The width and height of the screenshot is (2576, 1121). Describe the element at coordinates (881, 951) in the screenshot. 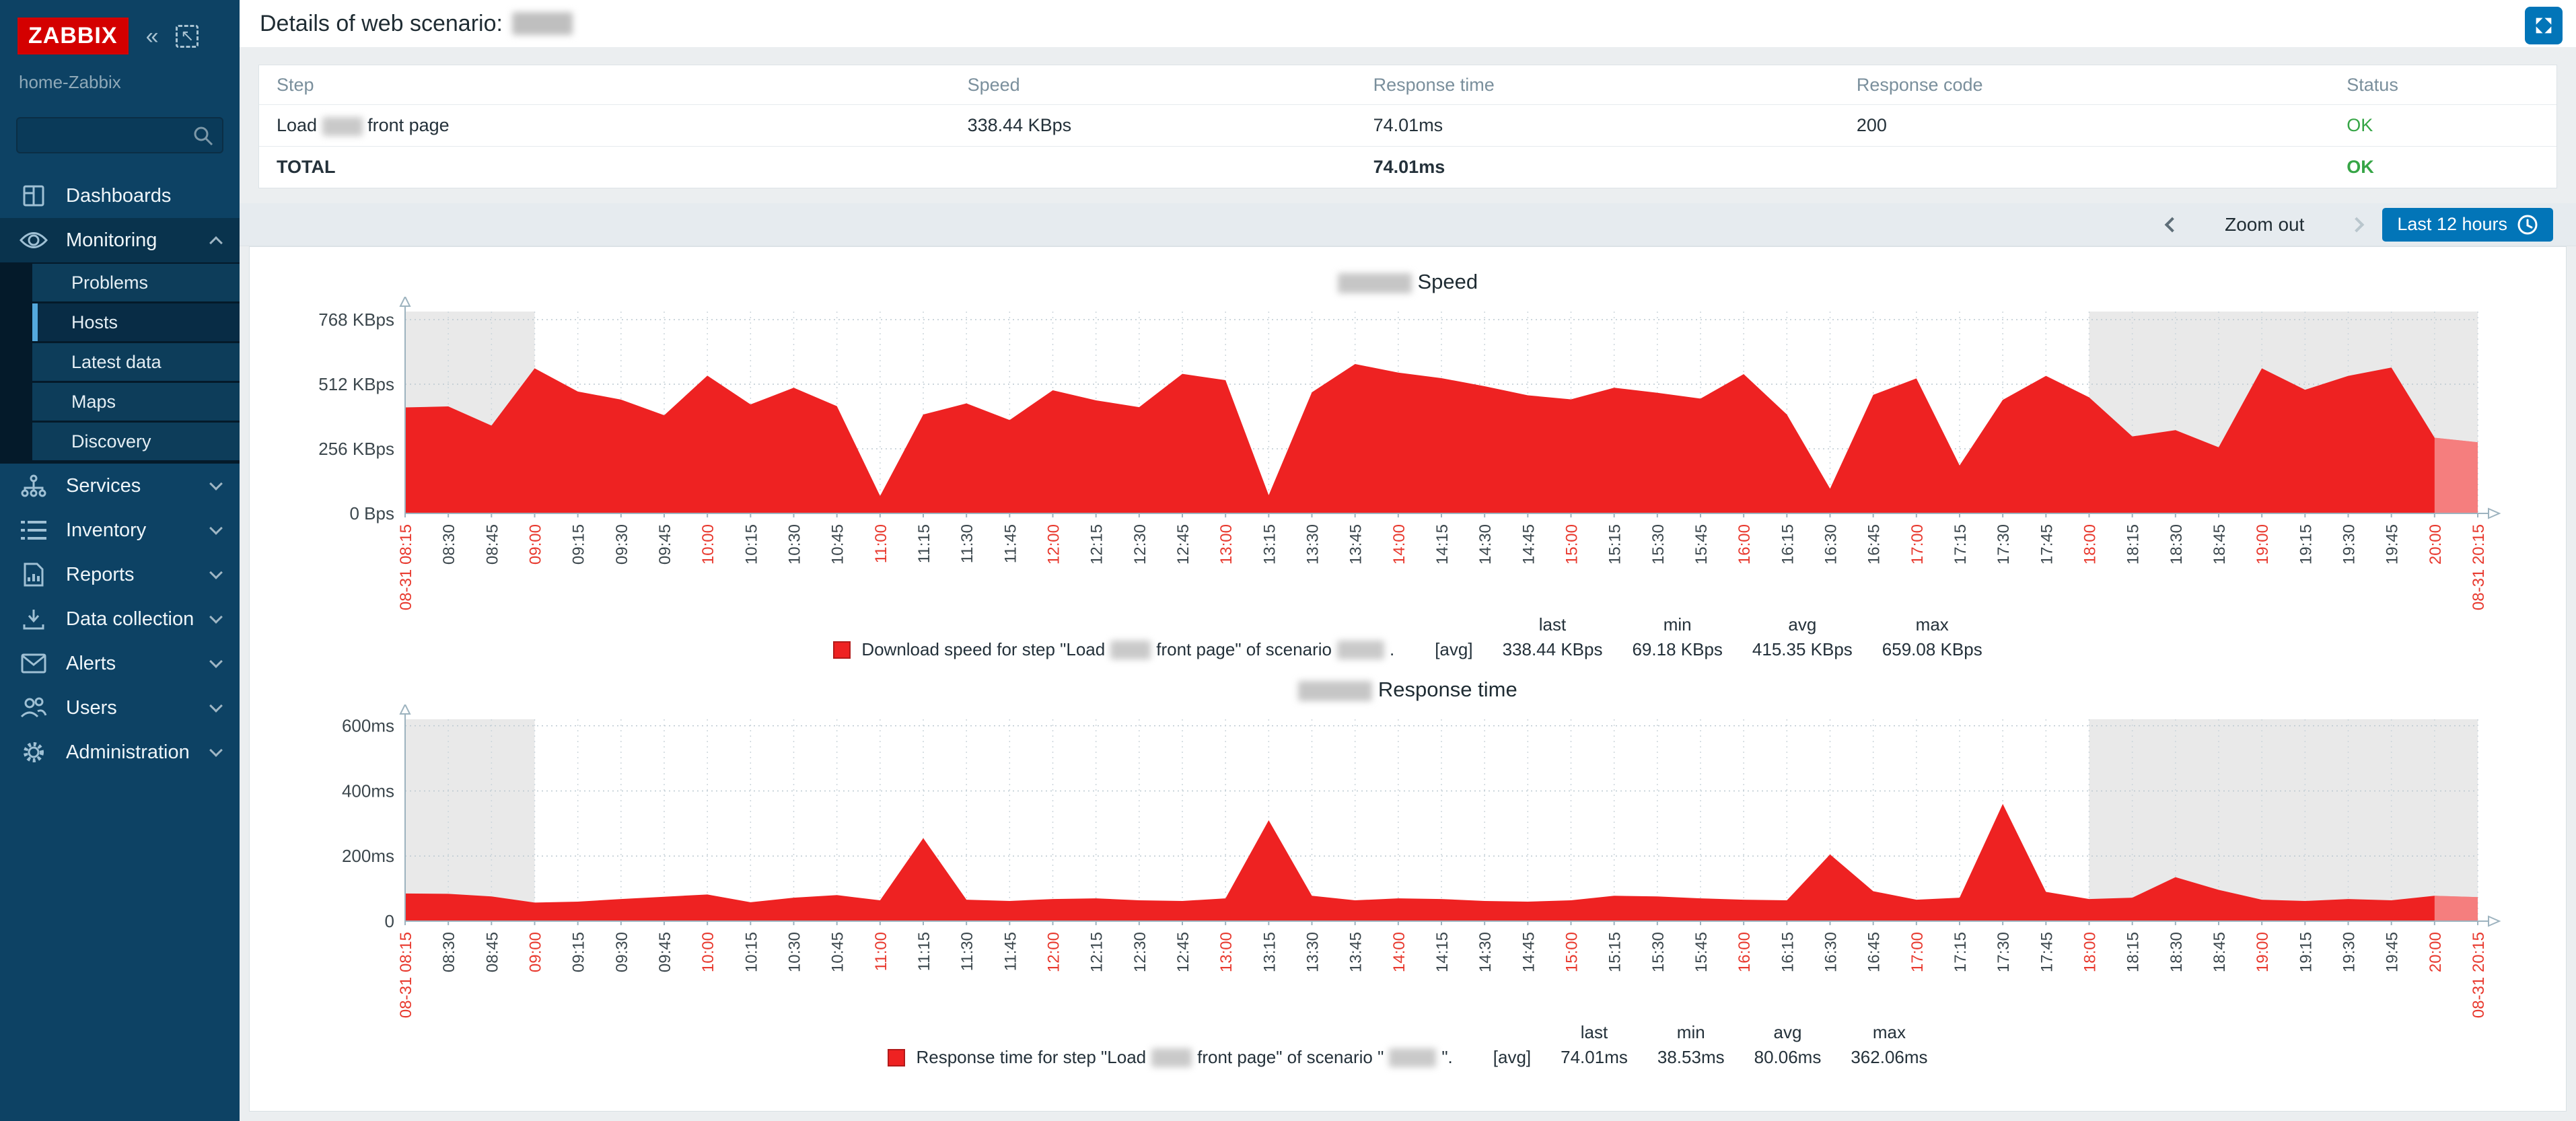

I see `svg-text: 11:00` at that location.